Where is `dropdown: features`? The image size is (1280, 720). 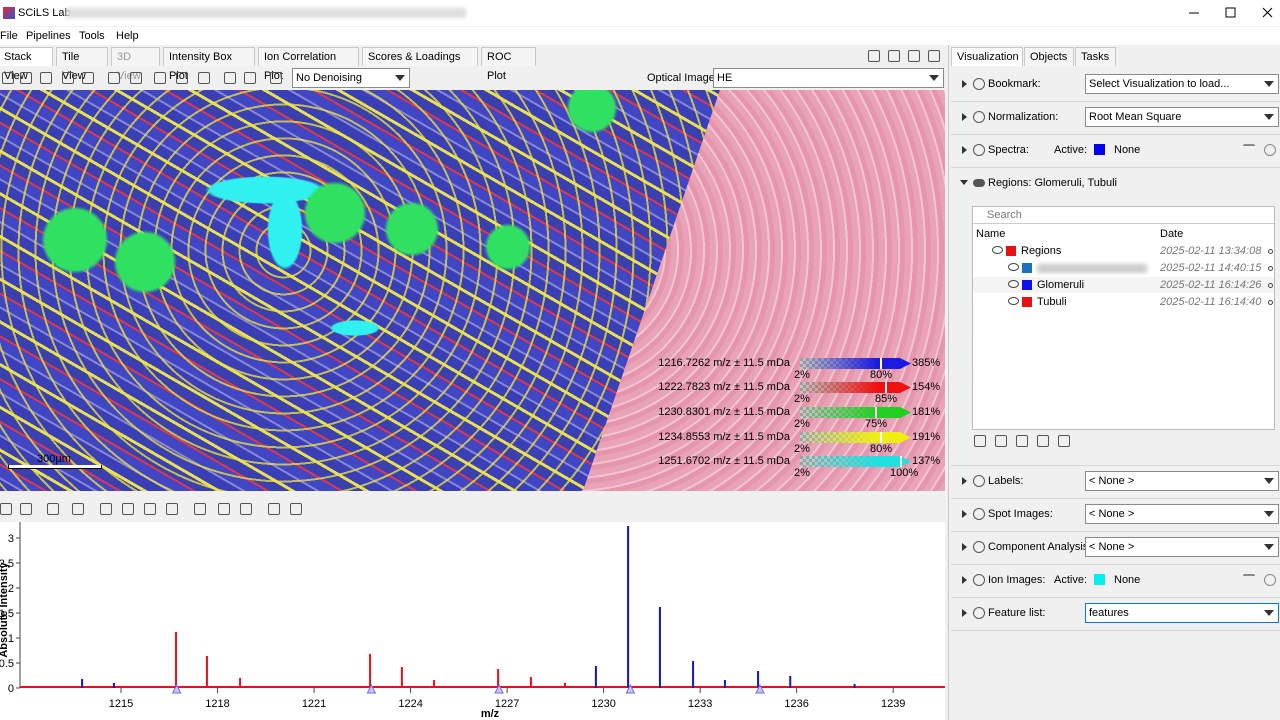 dropdown: features is located at coordinates (1182, 613).